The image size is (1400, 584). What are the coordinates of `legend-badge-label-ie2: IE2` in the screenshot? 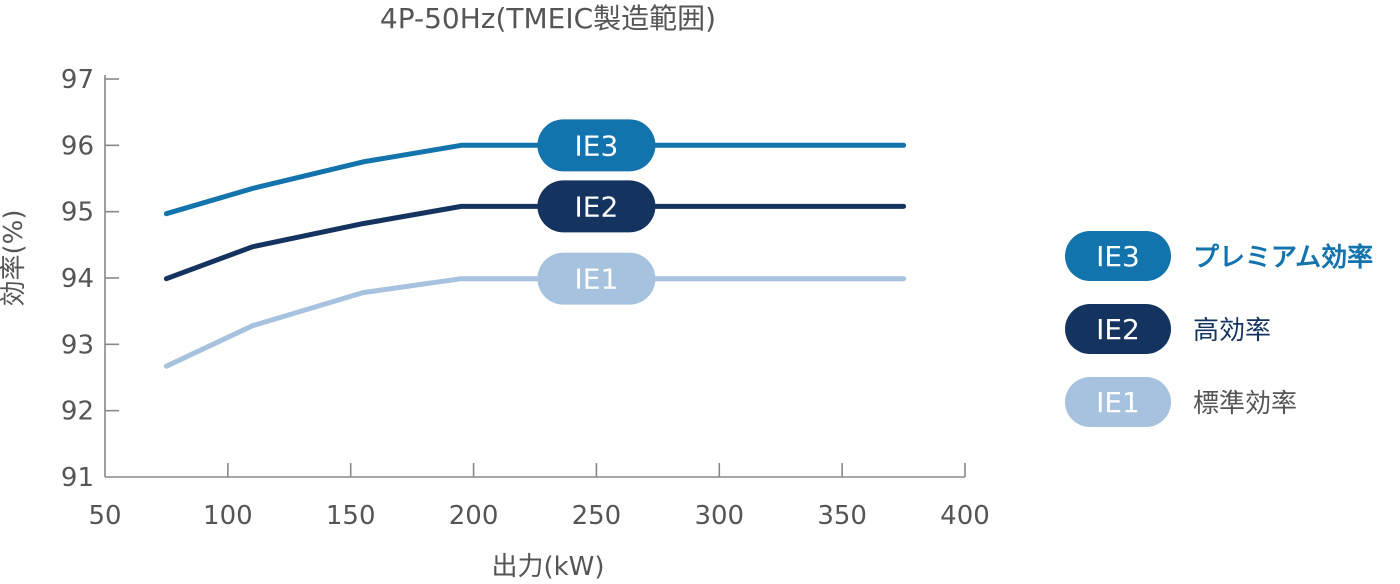 It's located at (1118, 329).